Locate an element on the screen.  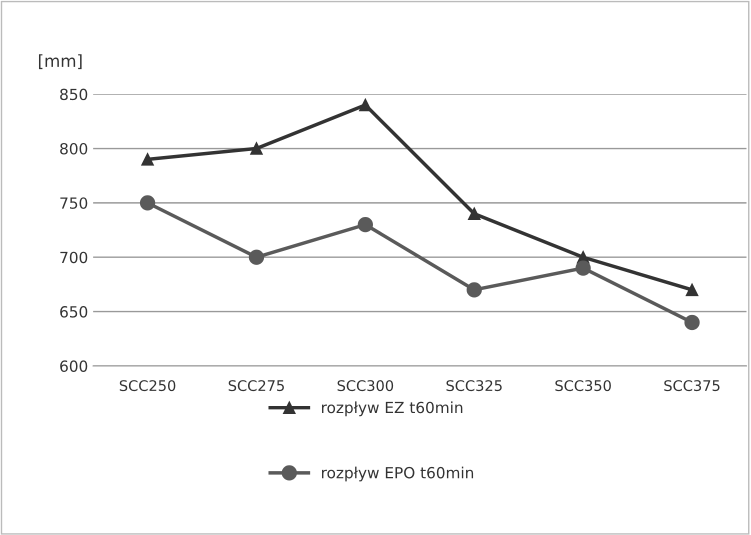
y-axis-title: [mm] is located at coordinates (60, 62).